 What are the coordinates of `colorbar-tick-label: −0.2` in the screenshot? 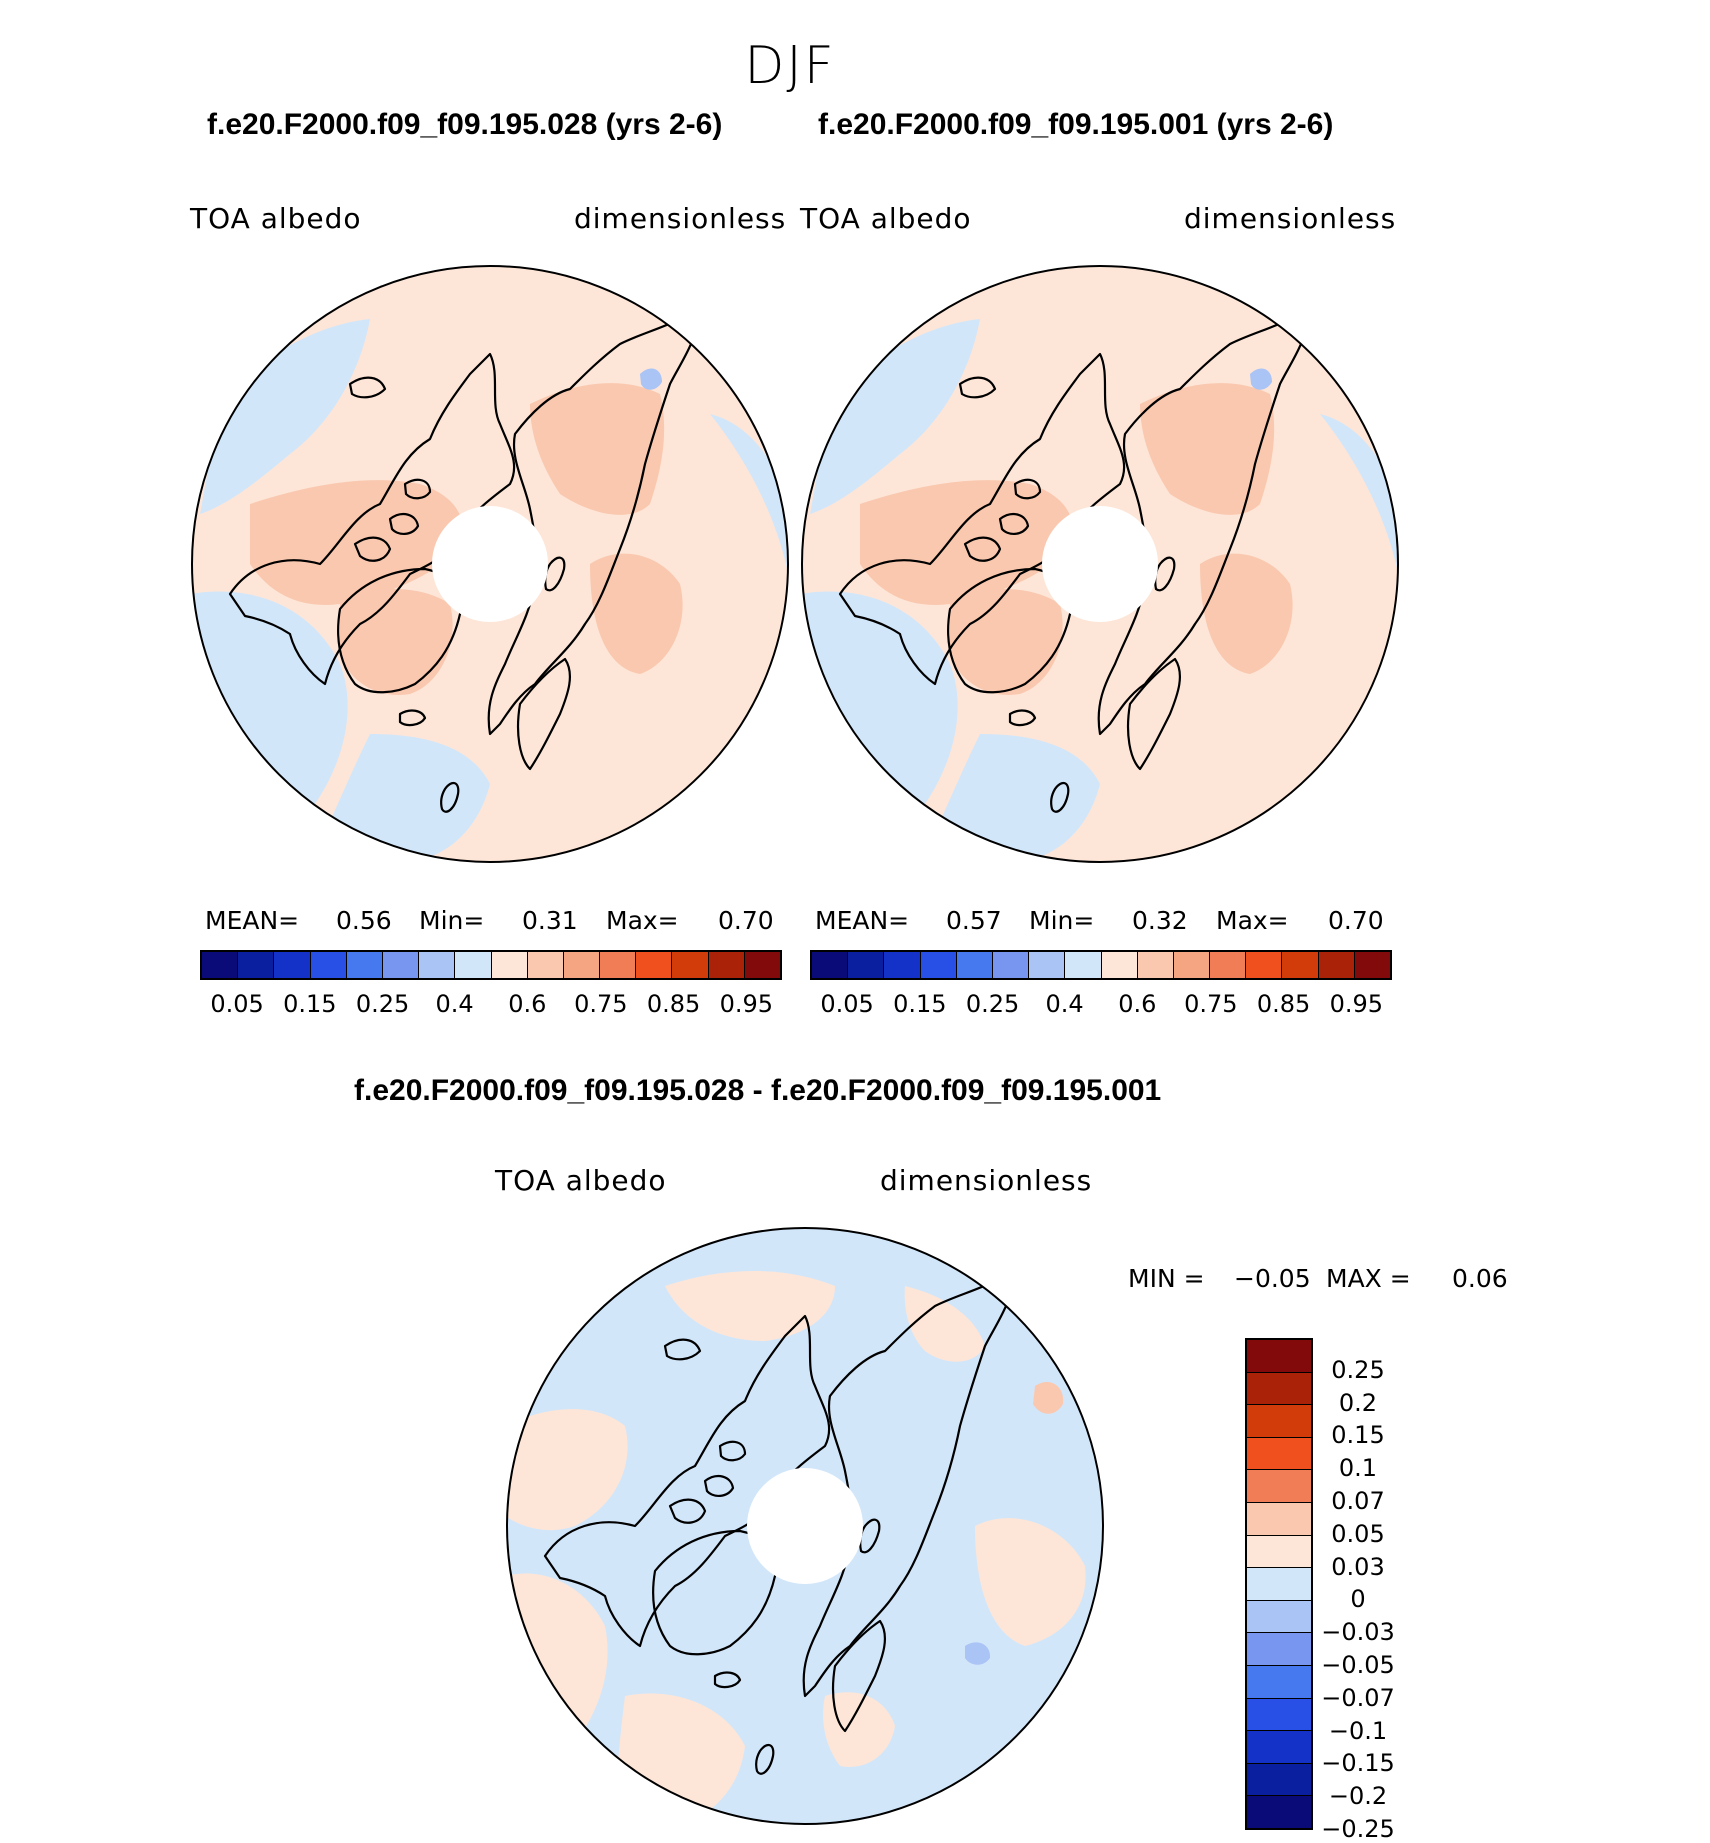 It's located at (1358, 1796).